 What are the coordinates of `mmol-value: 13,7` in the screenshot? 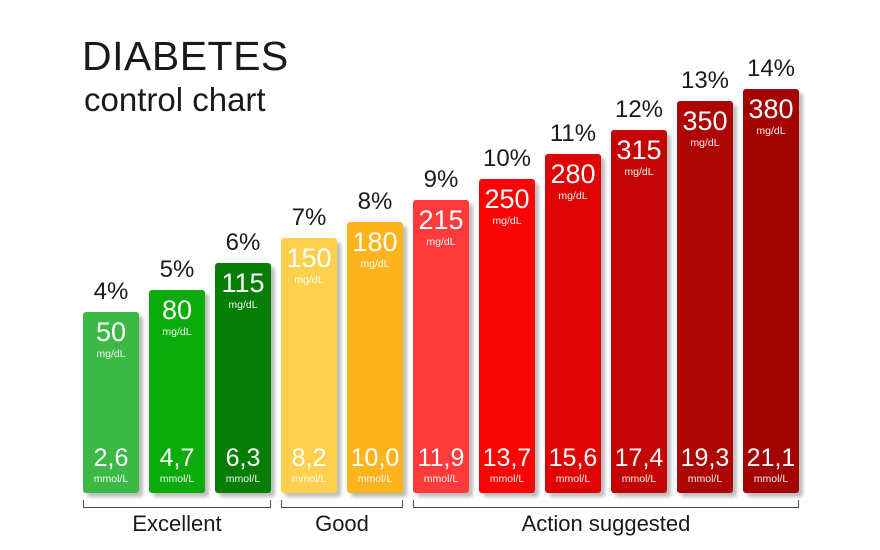 It's located at (507, 457).